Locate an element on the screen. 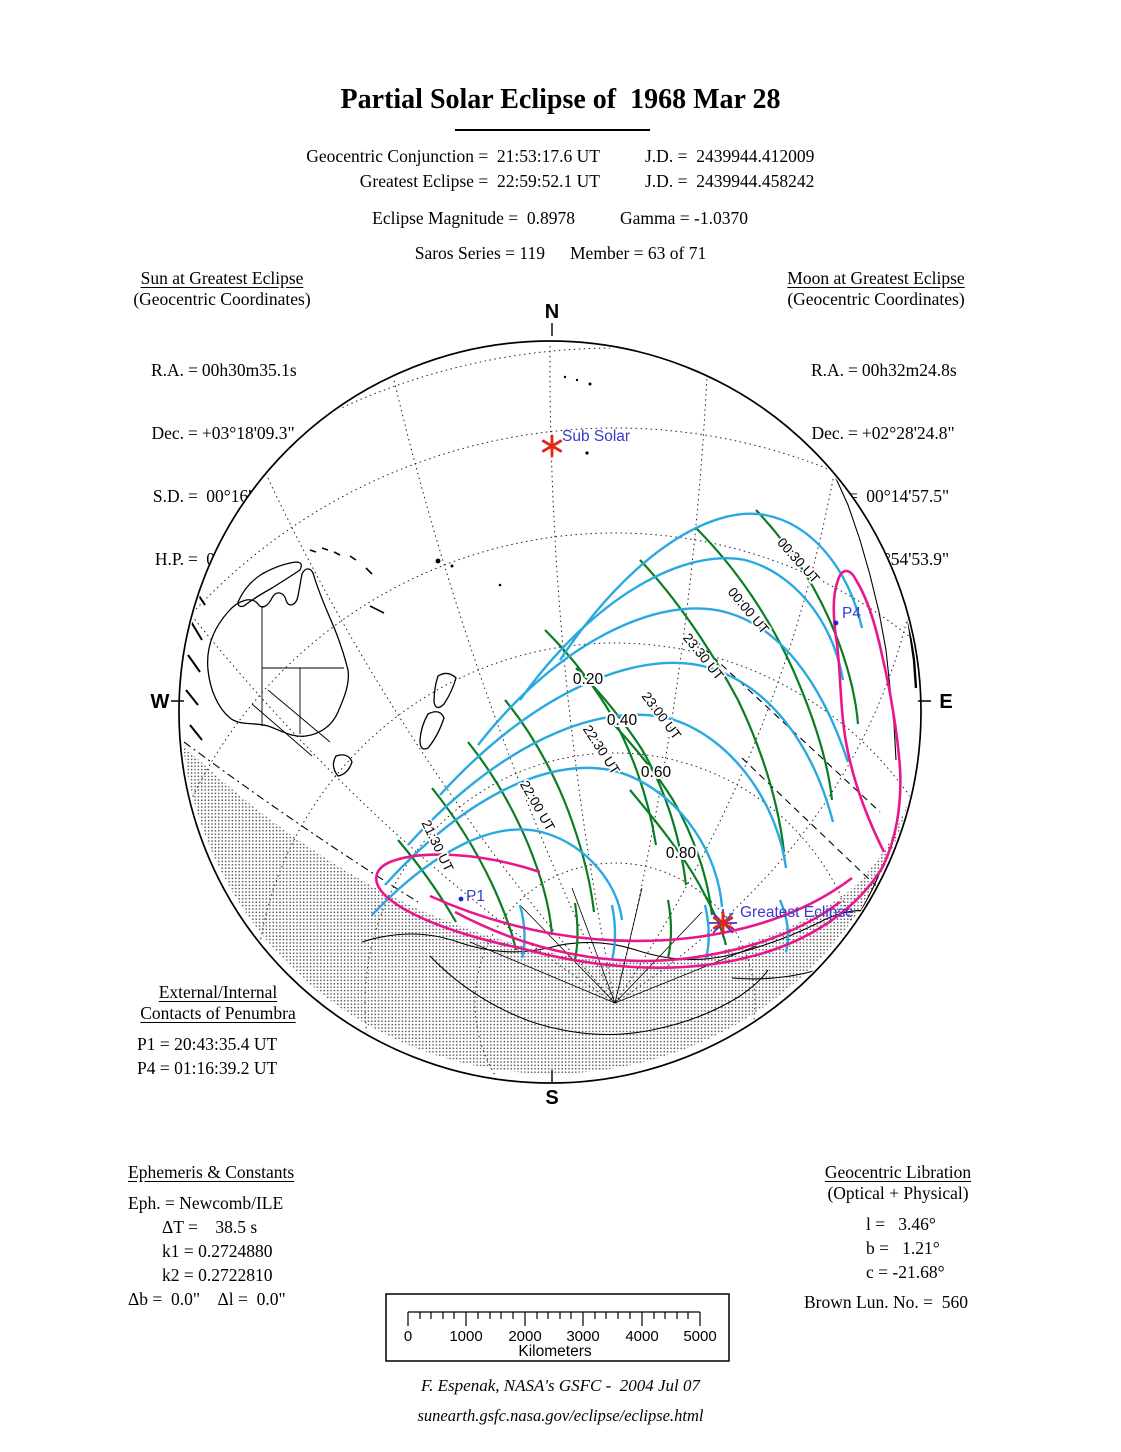 Image resolution: width=1121 pixels, height=1452 pixels. p4-contact-point is located at coordinates (836, 623).